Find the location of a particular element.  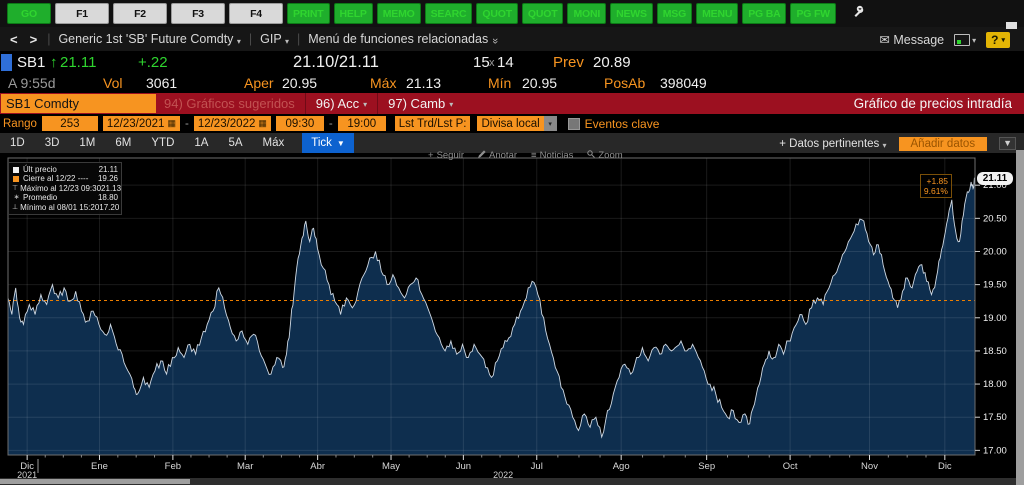

legend-label: Máximo al 12/23 09:30 is located at coordinates (61, 188).